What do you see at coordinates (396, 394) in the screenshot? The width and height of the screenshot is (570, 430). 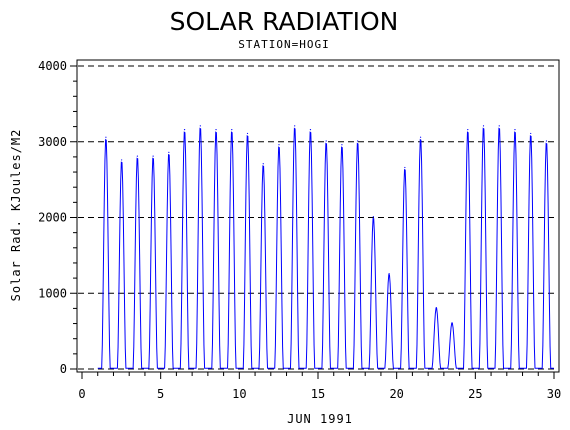 I see `x-tick-label: 20` at bounding box center [396, 394].